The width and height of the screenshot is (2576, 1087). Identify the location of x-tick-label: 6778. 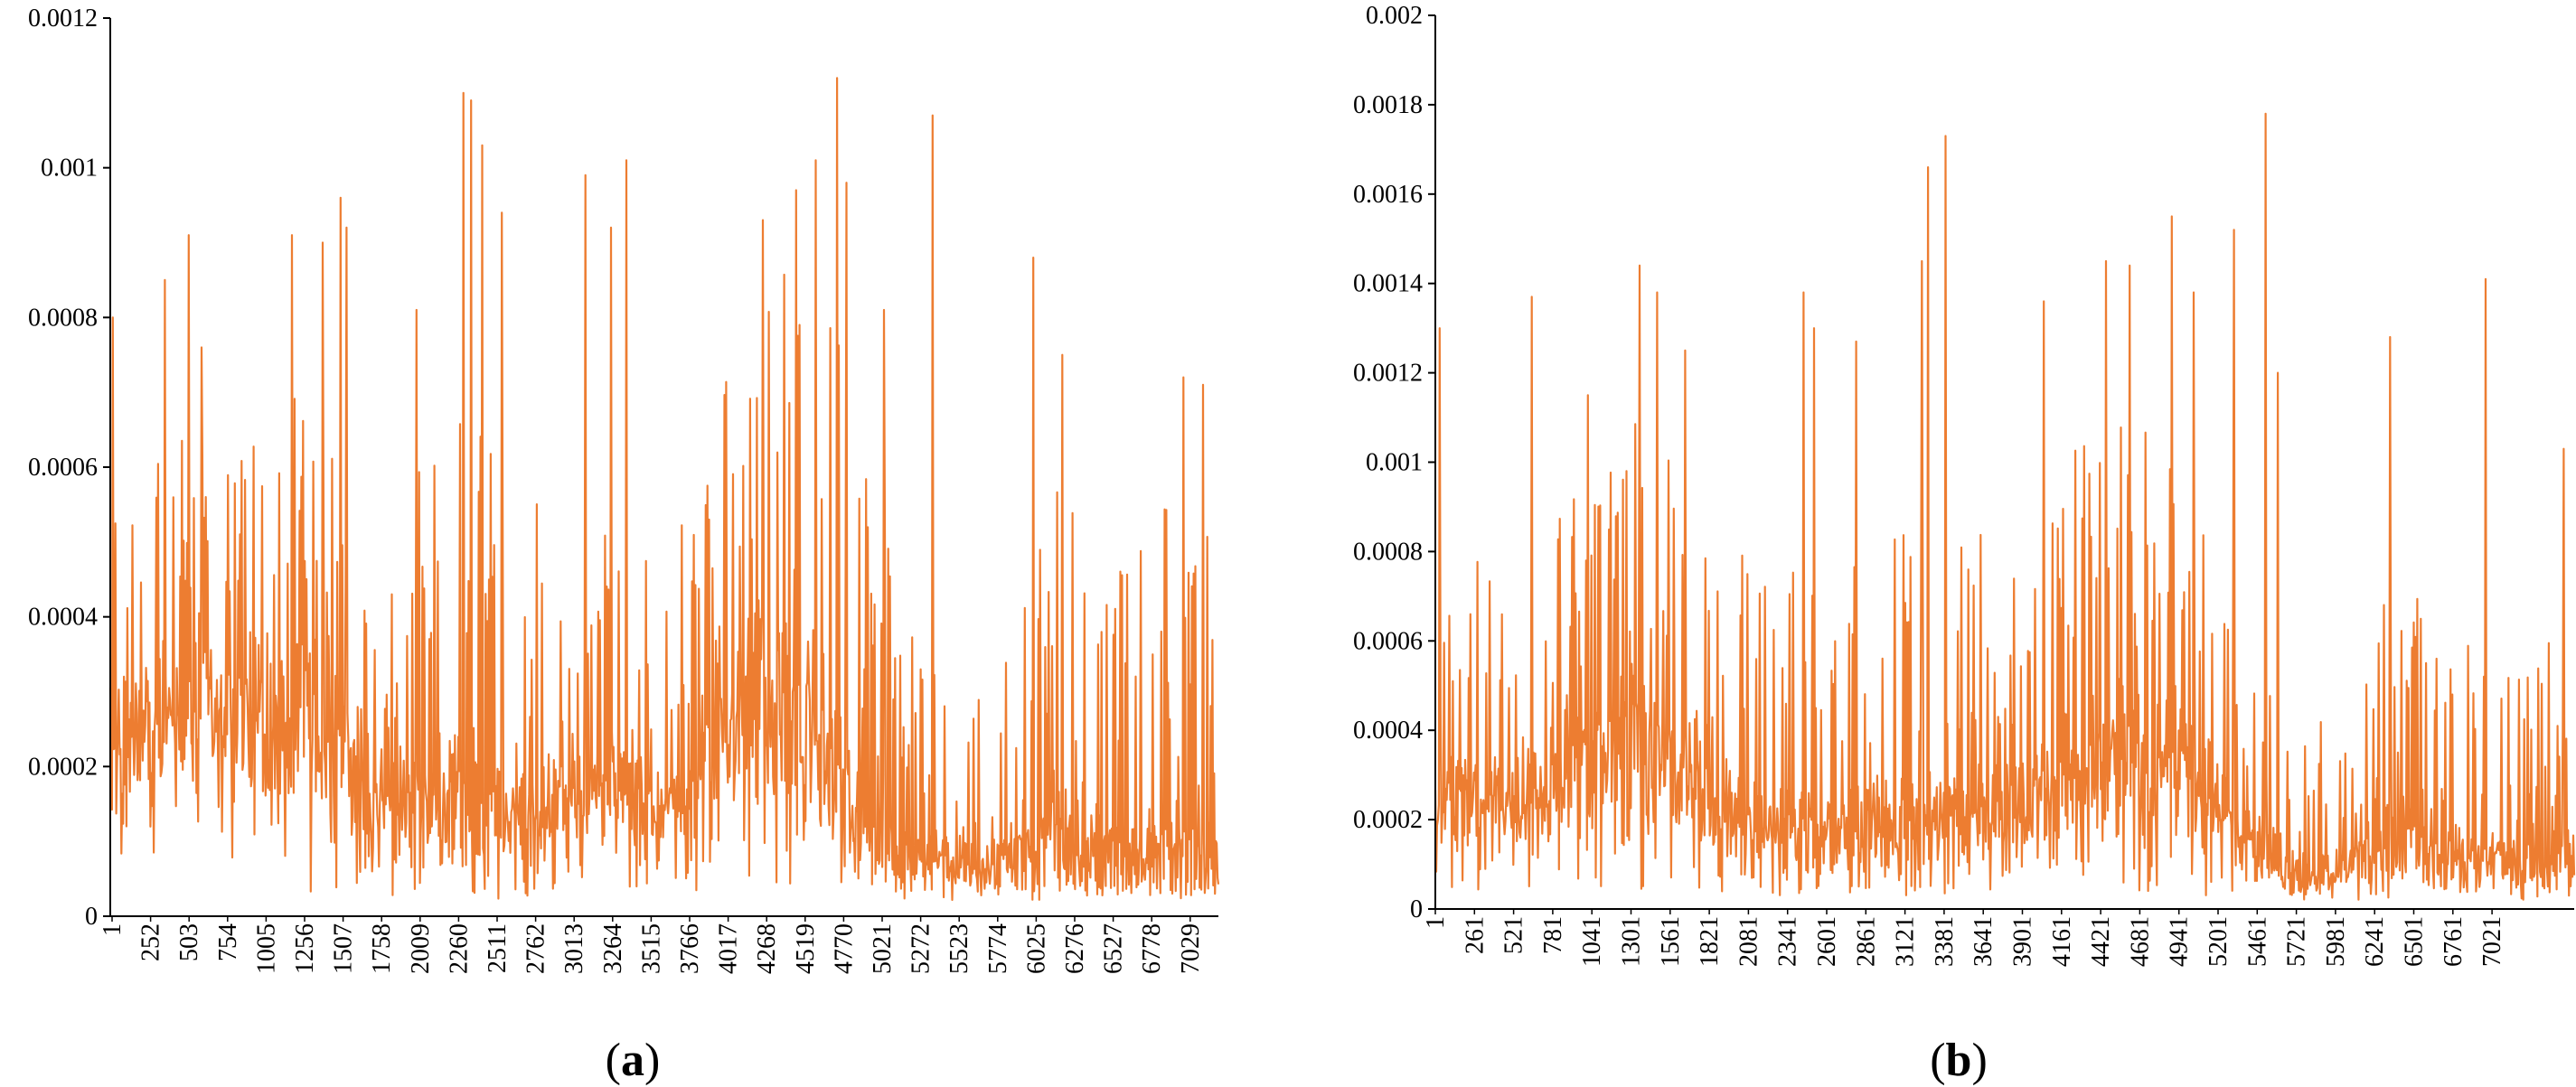
(1152, 948).